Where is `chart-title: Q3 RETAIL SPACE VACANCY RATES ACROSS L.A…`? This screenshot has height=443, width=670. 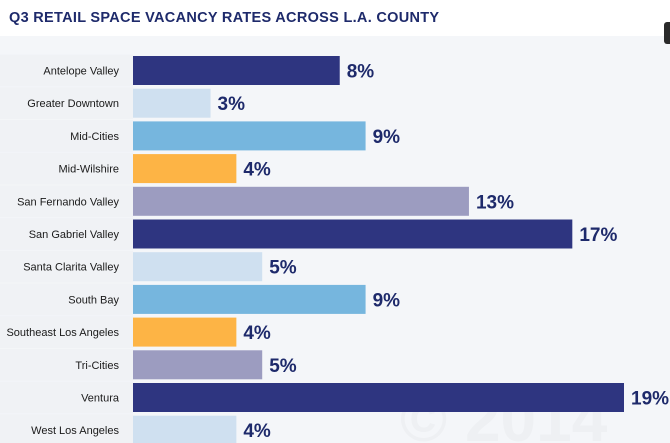
chart-title: Q3 RETAIL SPACE VACANCY RATES ACROSS L.A… is located at coordinates (224, 18).